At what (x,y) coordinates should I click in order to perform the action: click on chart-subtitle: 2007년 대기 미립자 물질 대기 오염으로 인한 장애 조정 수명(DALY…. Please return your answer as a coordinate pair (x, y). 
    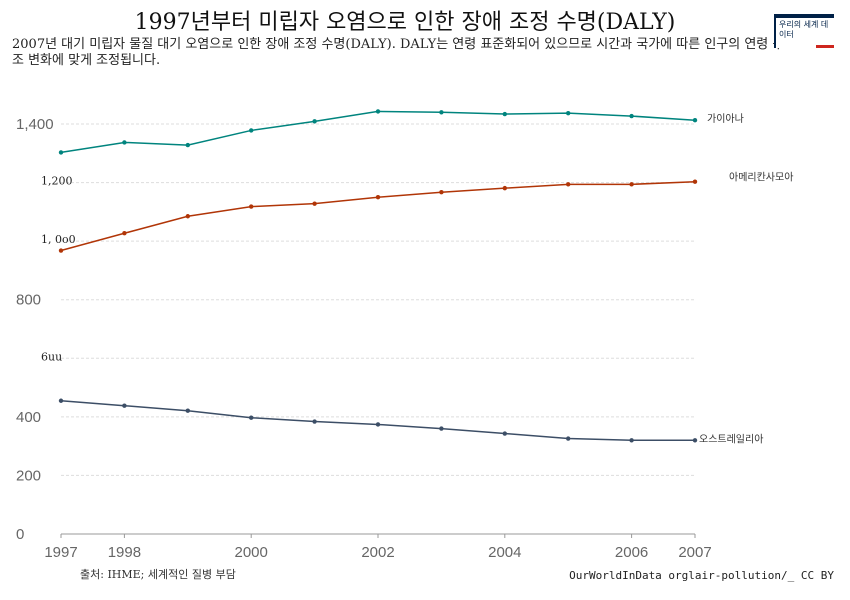
    Looking at the image, I should click on (398, 52).